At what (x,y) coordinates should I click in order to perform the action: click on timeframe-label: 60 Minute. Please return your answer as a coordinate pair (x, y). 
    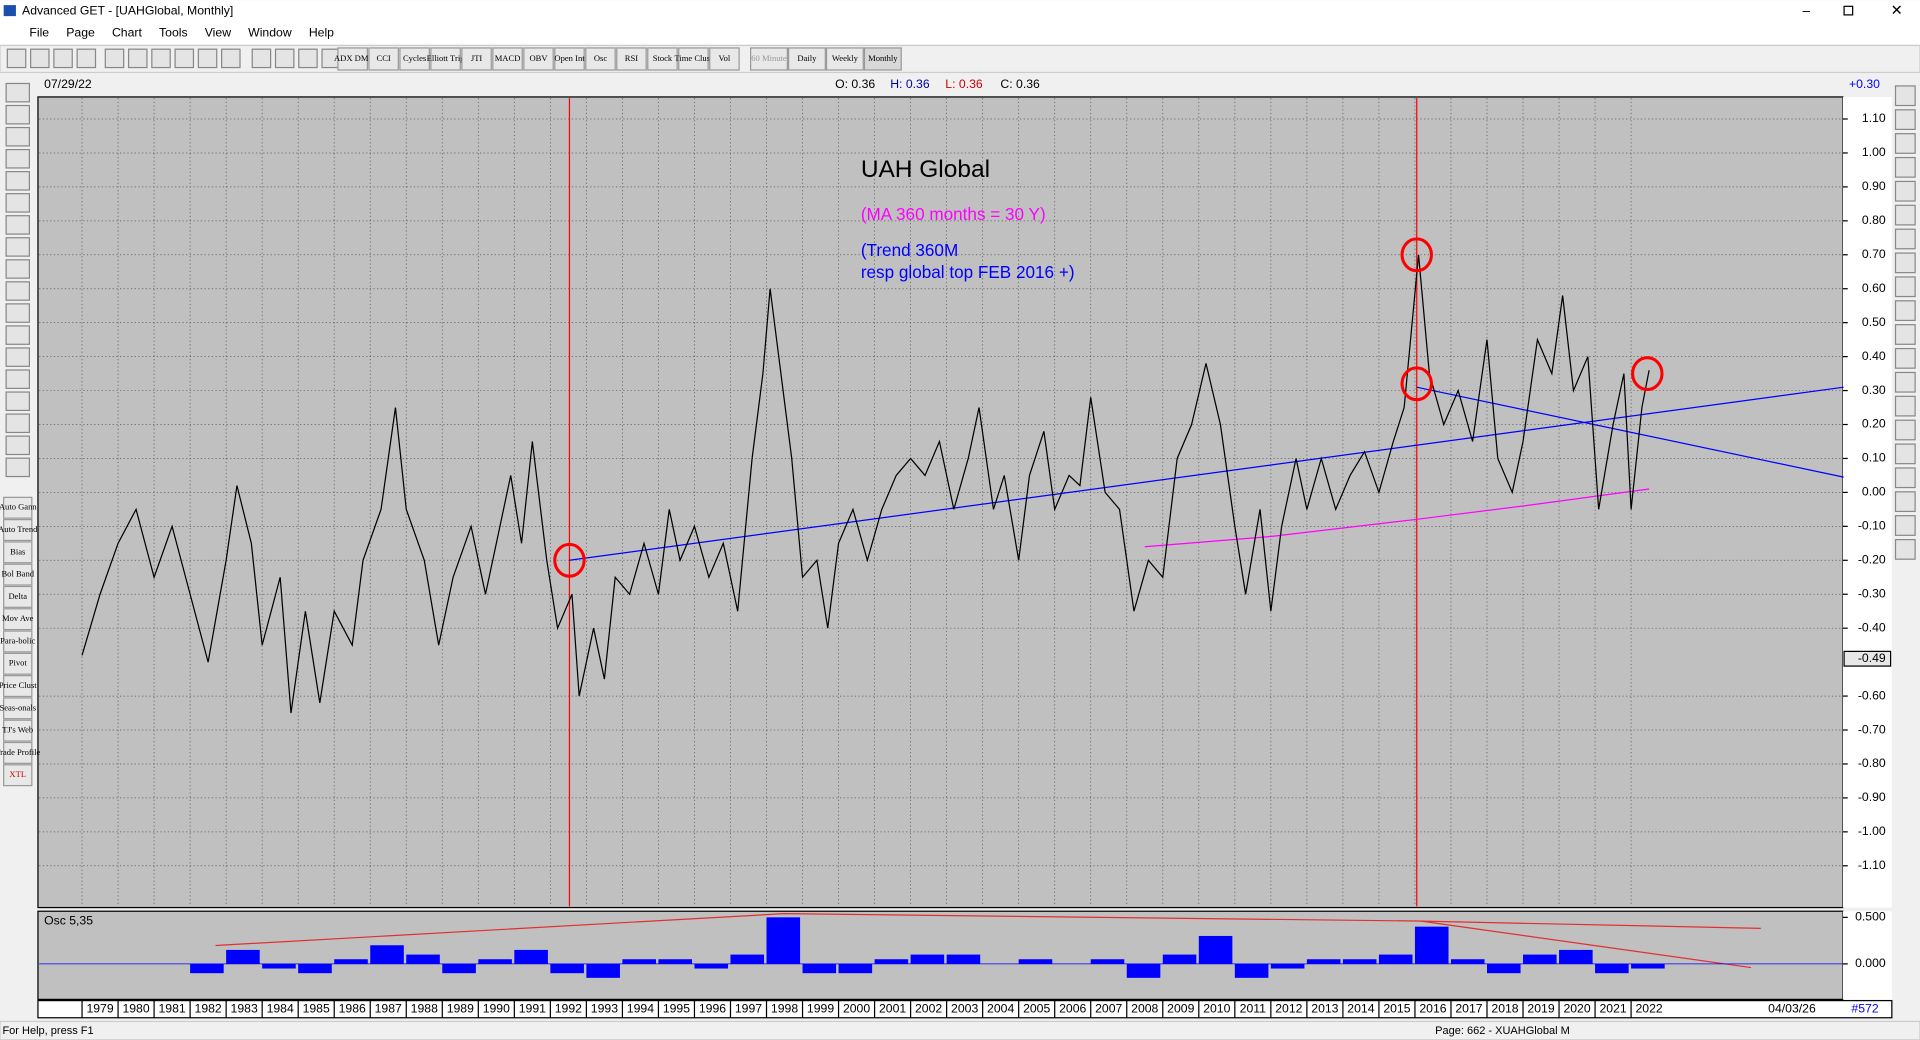
    Looking at the image, I should click on (769, 58).